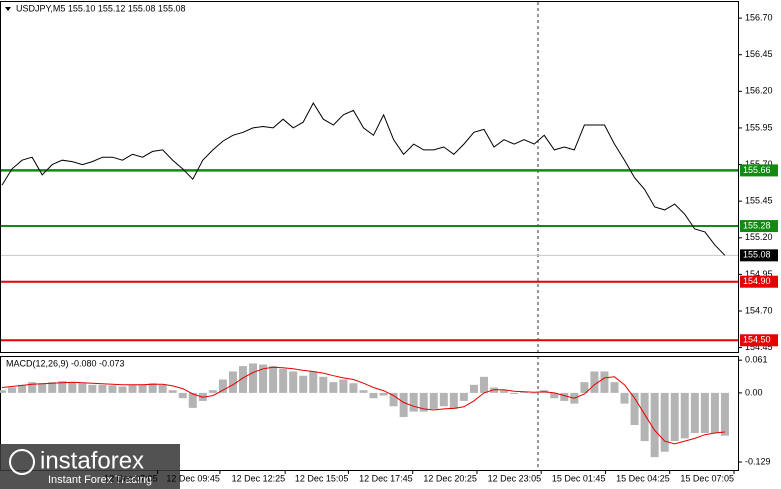 The image size is (781, 489). What do you see at coordinates (756, 360) in the screenshot?
I see `y-tick-label: 0.061` at bounding box center [756, 360].